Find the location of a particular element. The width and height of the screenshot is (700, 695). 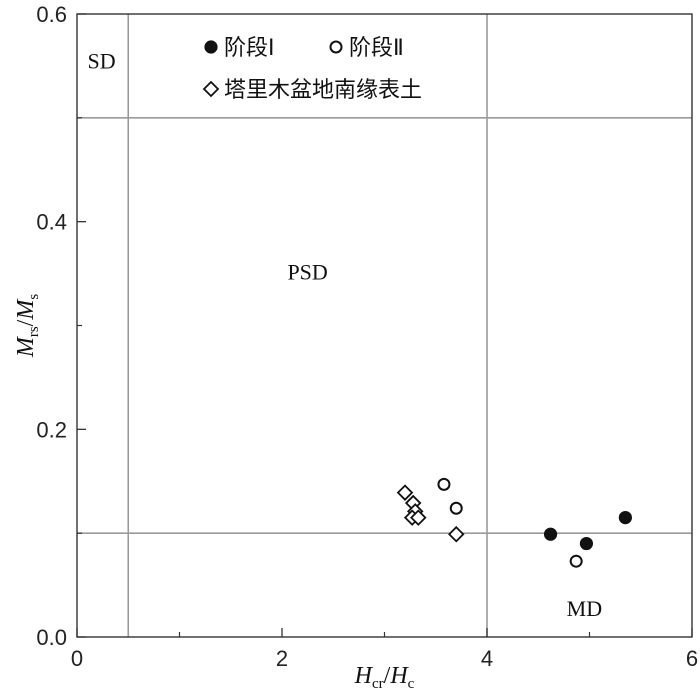

x-tick-label: 4 is located at coordinates (487, 658).